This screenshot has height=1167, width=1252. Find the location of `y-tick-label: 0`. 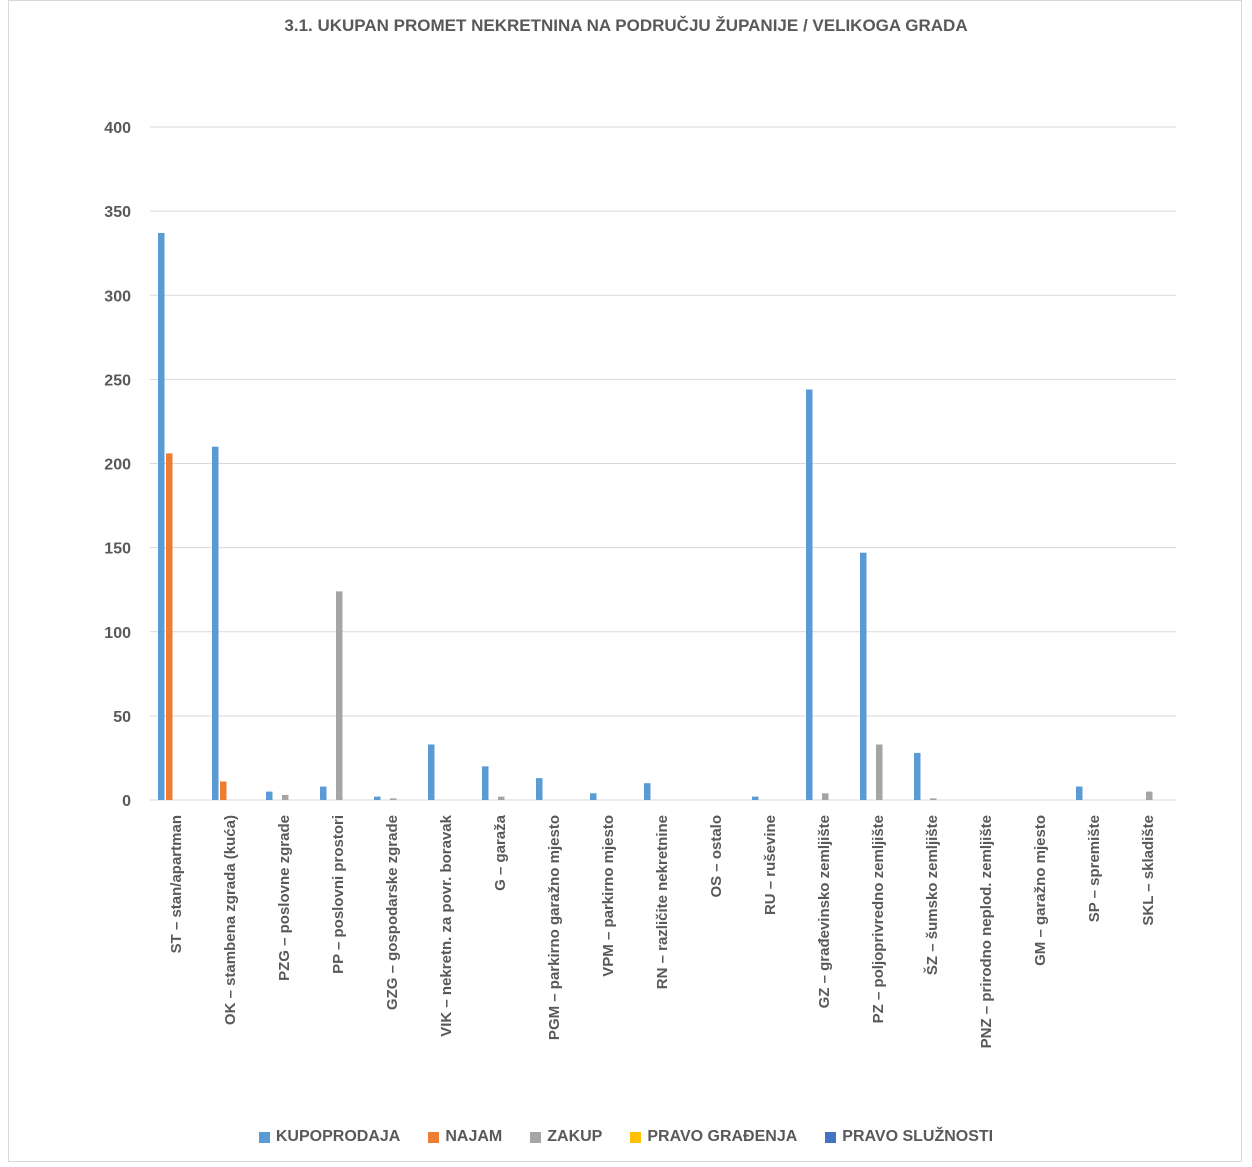

y-tick-label: 0 is located at coordinates (126, 801).